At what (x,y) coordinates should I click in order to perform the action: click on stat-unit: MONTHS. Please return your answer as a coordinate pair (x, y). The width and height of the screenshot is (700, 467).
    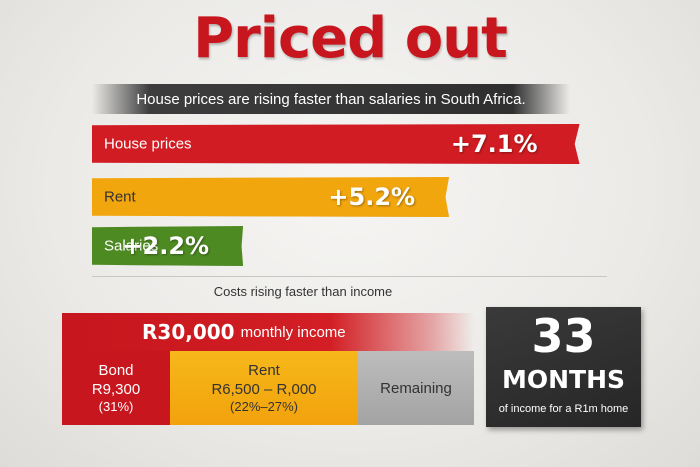
    Looking at the image, I should click on (563, 379).